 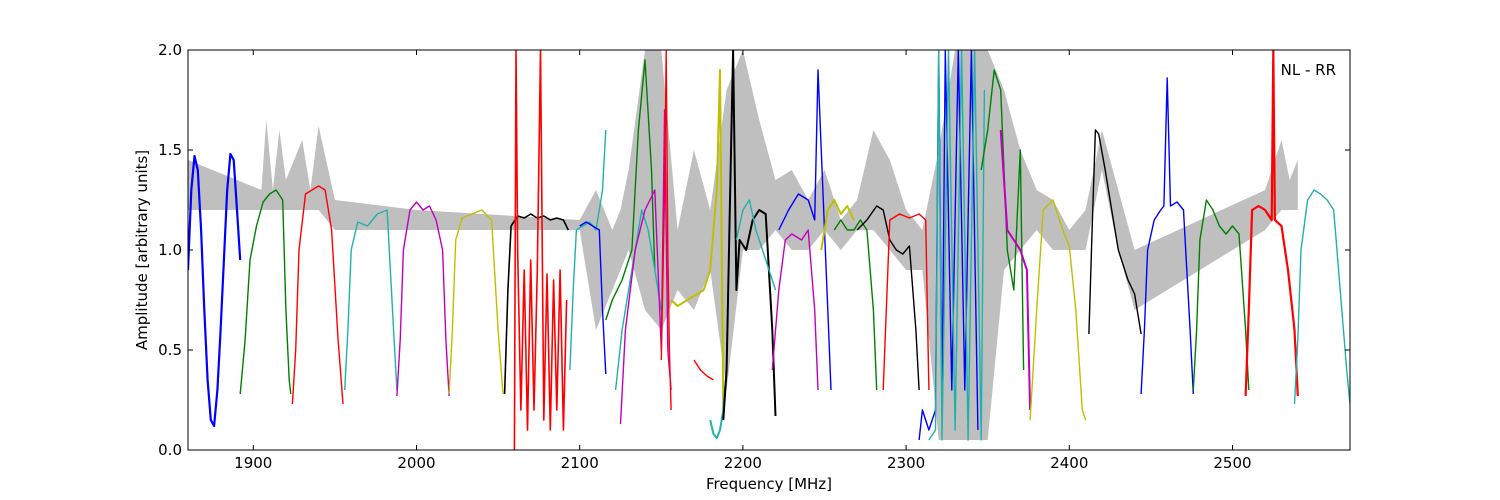 What do you see at coordinates (170, 350) in the screenshot?
I see `y-tick-label: 0.5` at bounding box center [170, 350].